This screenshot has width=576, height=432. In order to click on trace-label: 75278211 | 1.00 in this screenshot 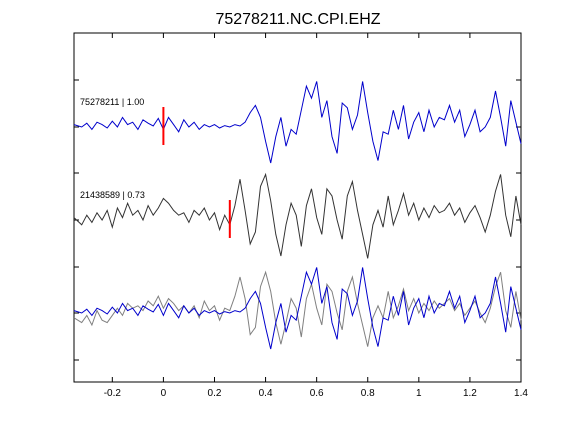, I will do `click(112, 102)`.